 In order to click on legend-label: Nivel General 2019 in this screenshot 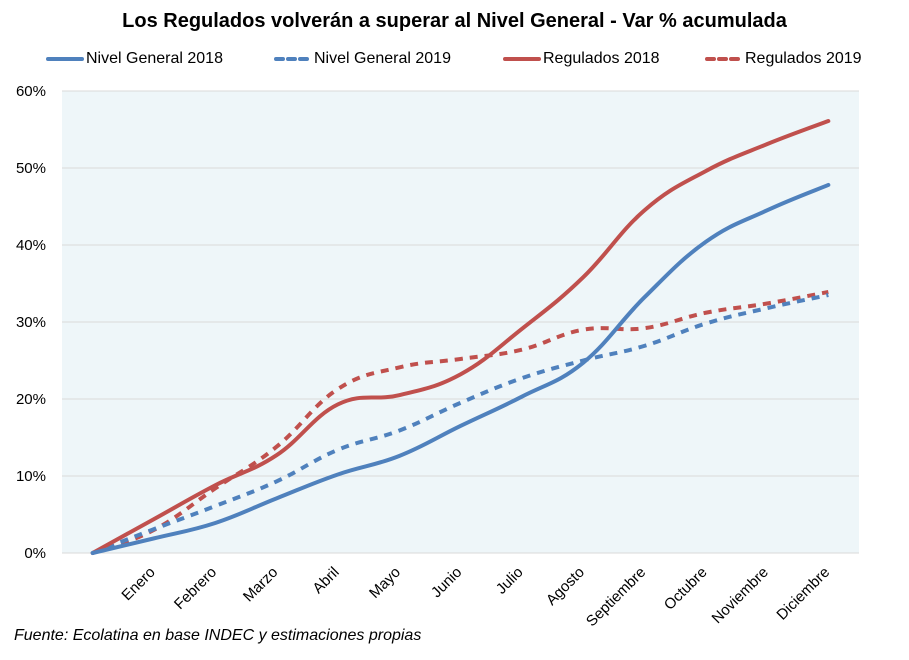, I will do `click(382, 58)`.